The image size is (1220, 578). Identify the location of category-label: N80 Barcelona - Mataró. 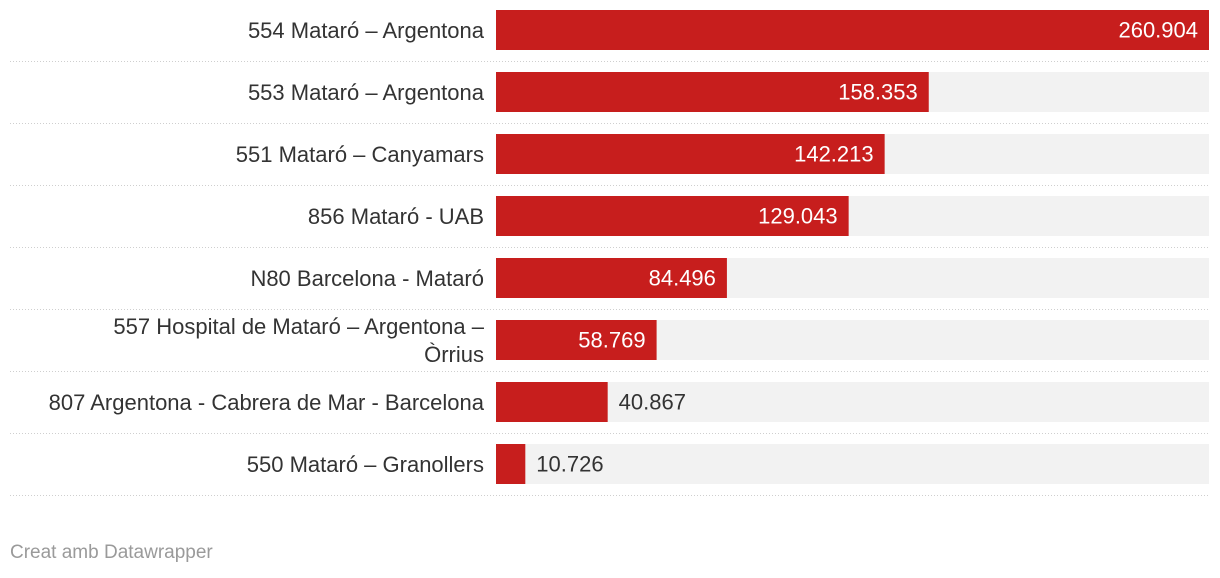
(367, 278).